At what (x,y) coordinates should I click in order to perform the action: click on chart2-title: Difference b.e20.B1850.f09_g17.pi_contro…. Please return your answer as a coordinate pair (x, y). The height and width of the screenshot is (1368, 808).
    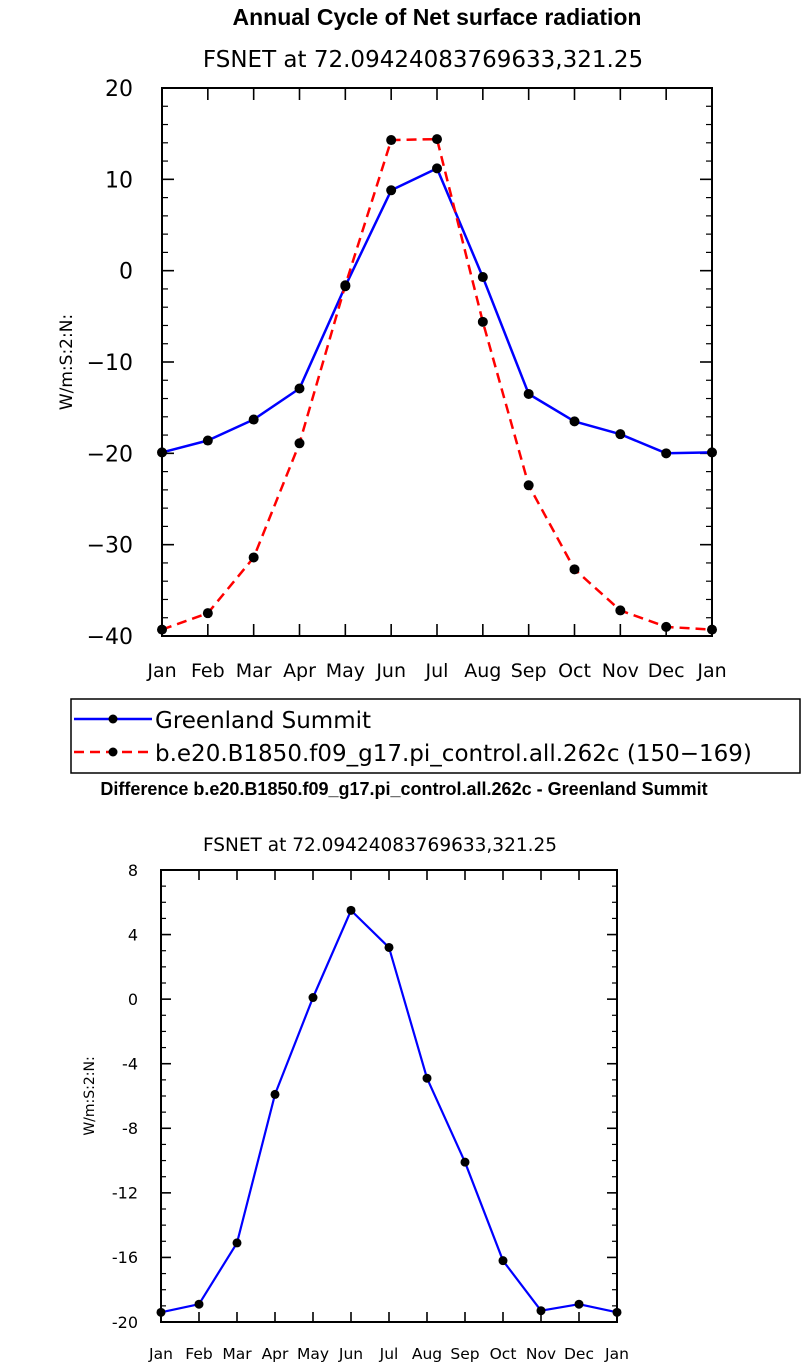
    Looking at the image, I should click on (403, 789).